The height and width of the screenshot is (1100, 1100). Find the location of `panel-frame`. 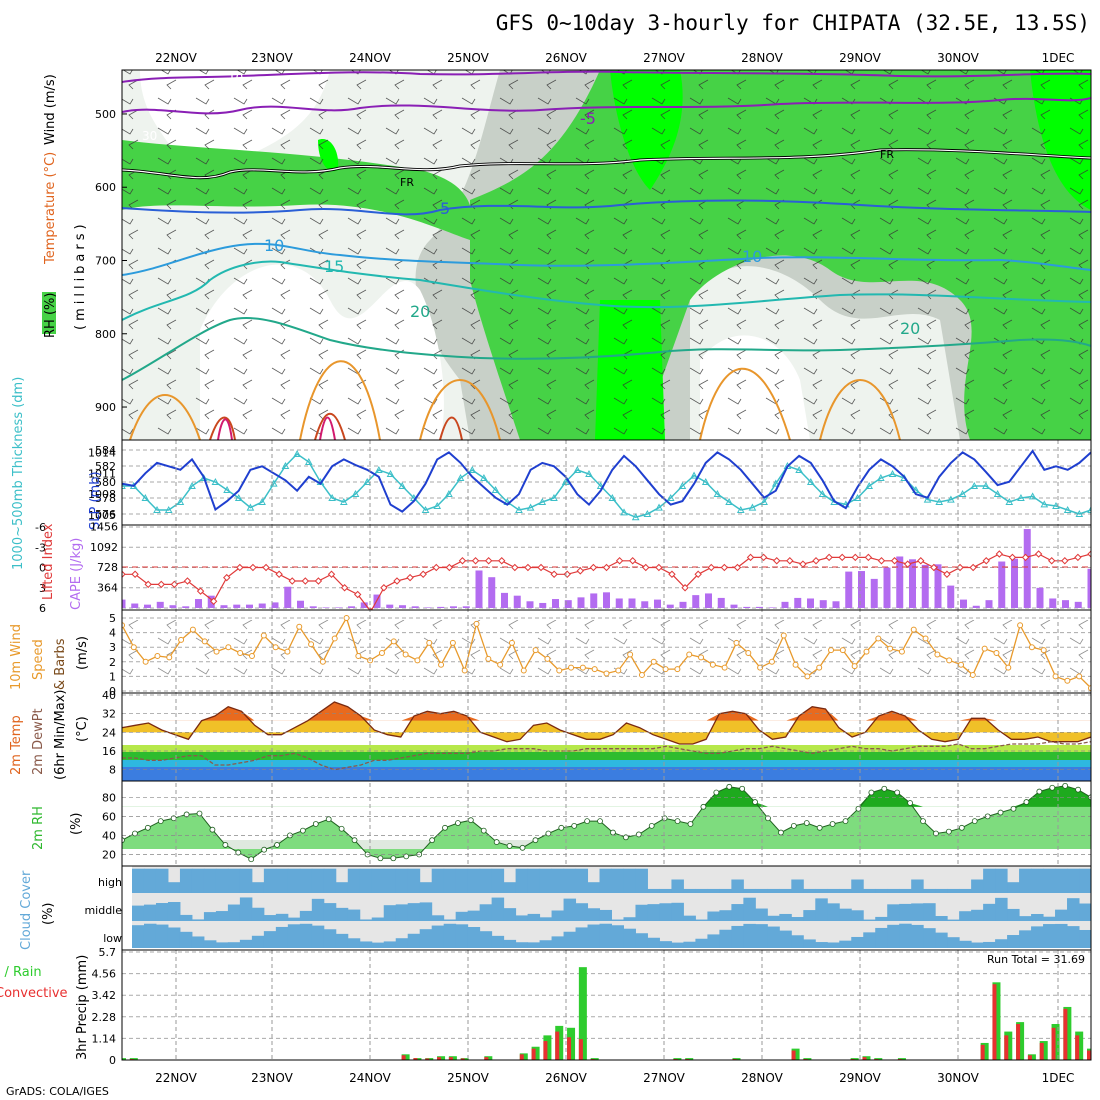

panel-frame is located at coordinates (606, 823).